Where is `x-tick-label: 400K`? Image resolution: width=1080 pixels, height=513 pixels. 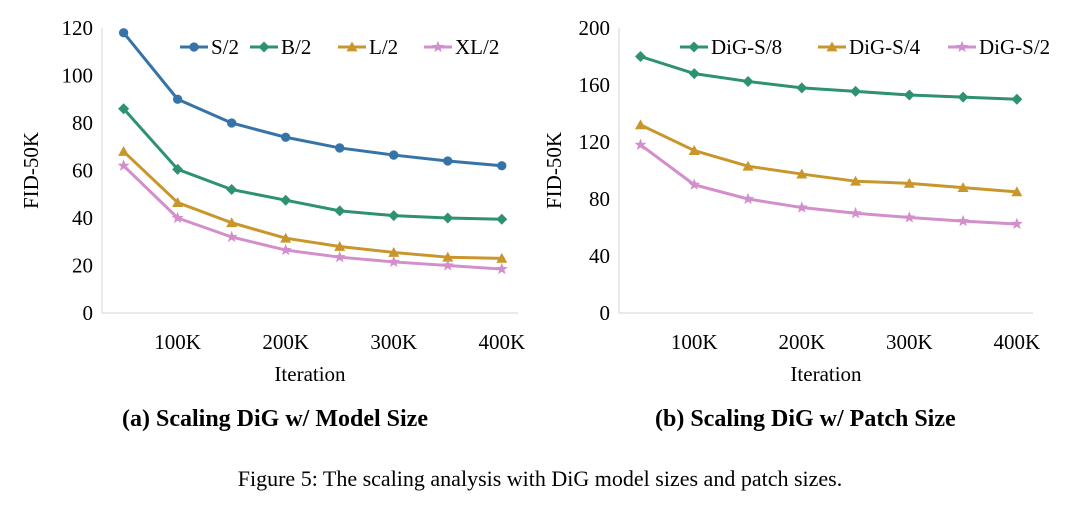 x-tick-label: 400K is located at coordinates (501, 342).